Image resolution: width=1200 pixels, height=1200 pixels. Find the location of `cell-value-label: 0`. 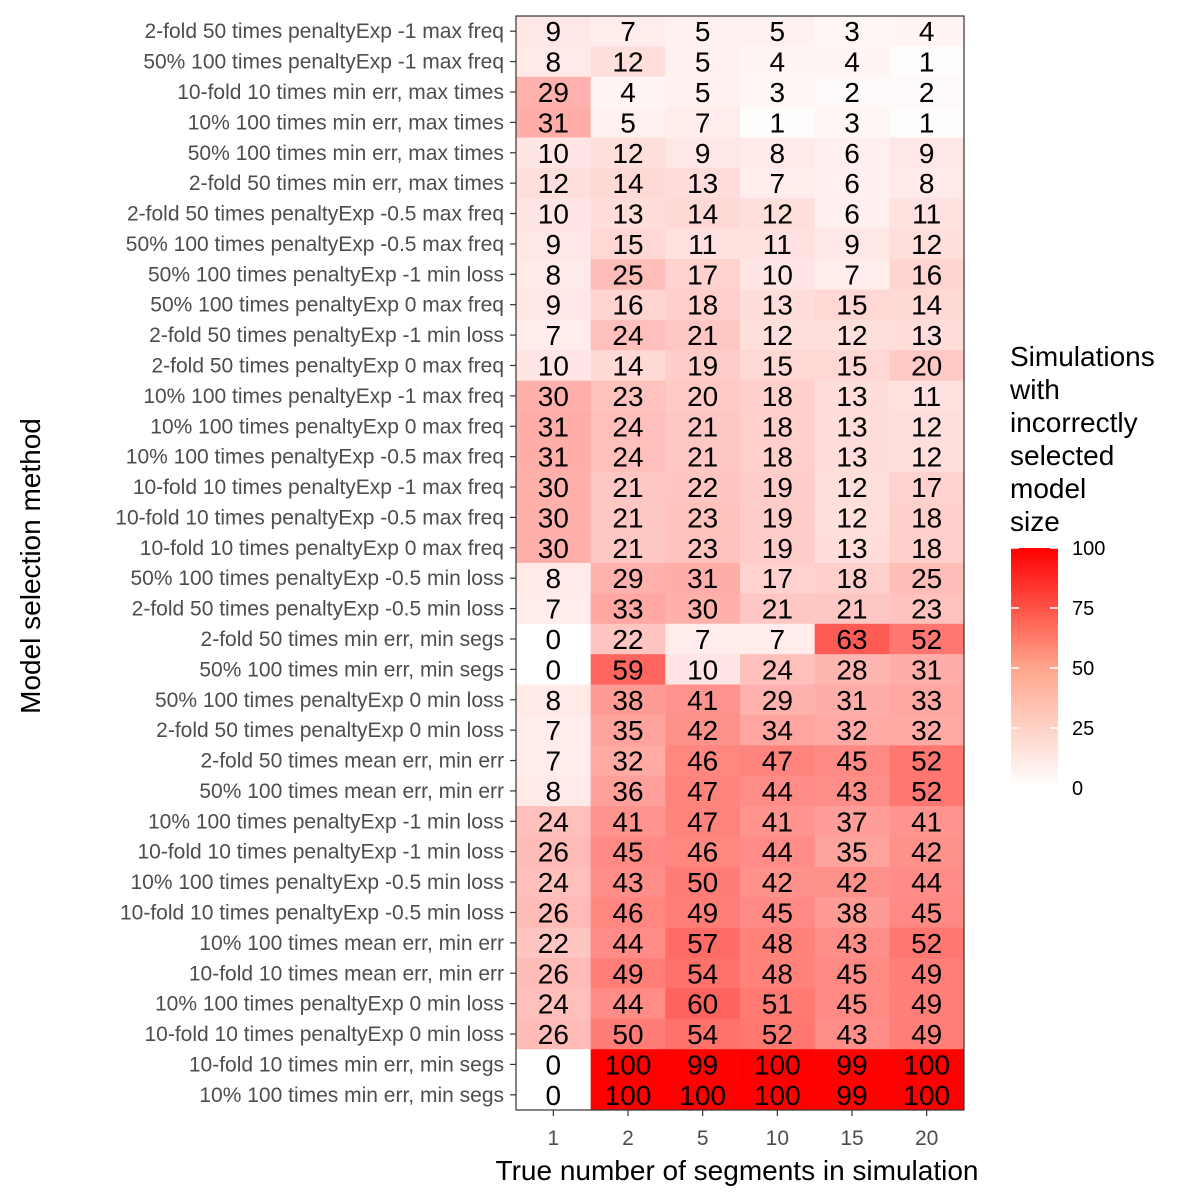

cell-value-label: 0 is located at coordinates (554, 639).